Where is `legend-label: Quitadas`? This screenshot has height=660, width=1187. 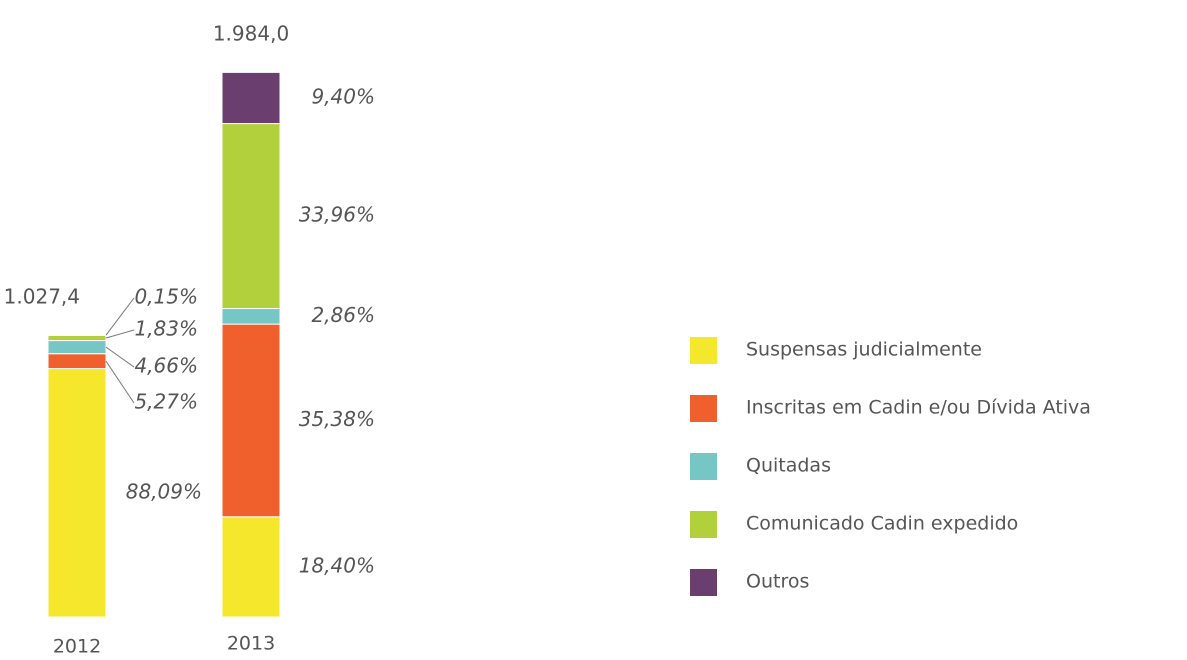
legend-label: Quitadas is located at coordinates (788, 466).